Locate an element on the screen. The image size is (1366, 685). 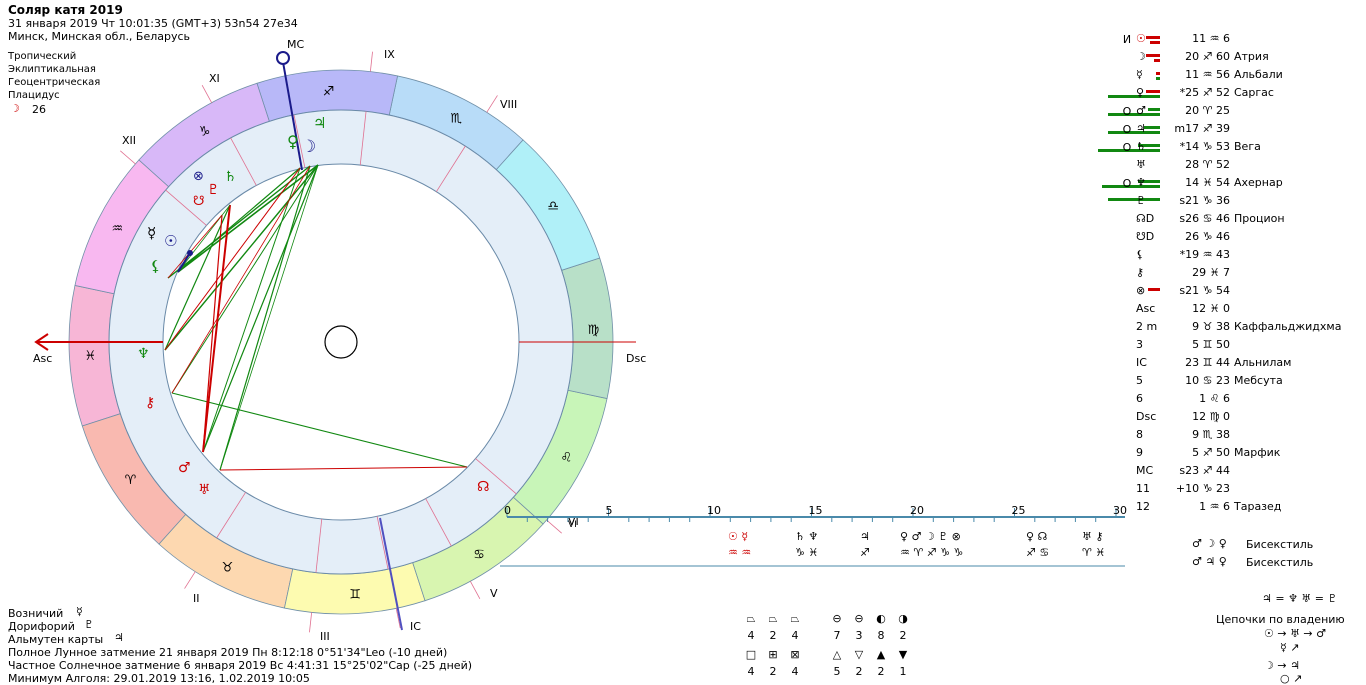
count-glyph-icon: ⏢ is located at coordinates (751, 618).